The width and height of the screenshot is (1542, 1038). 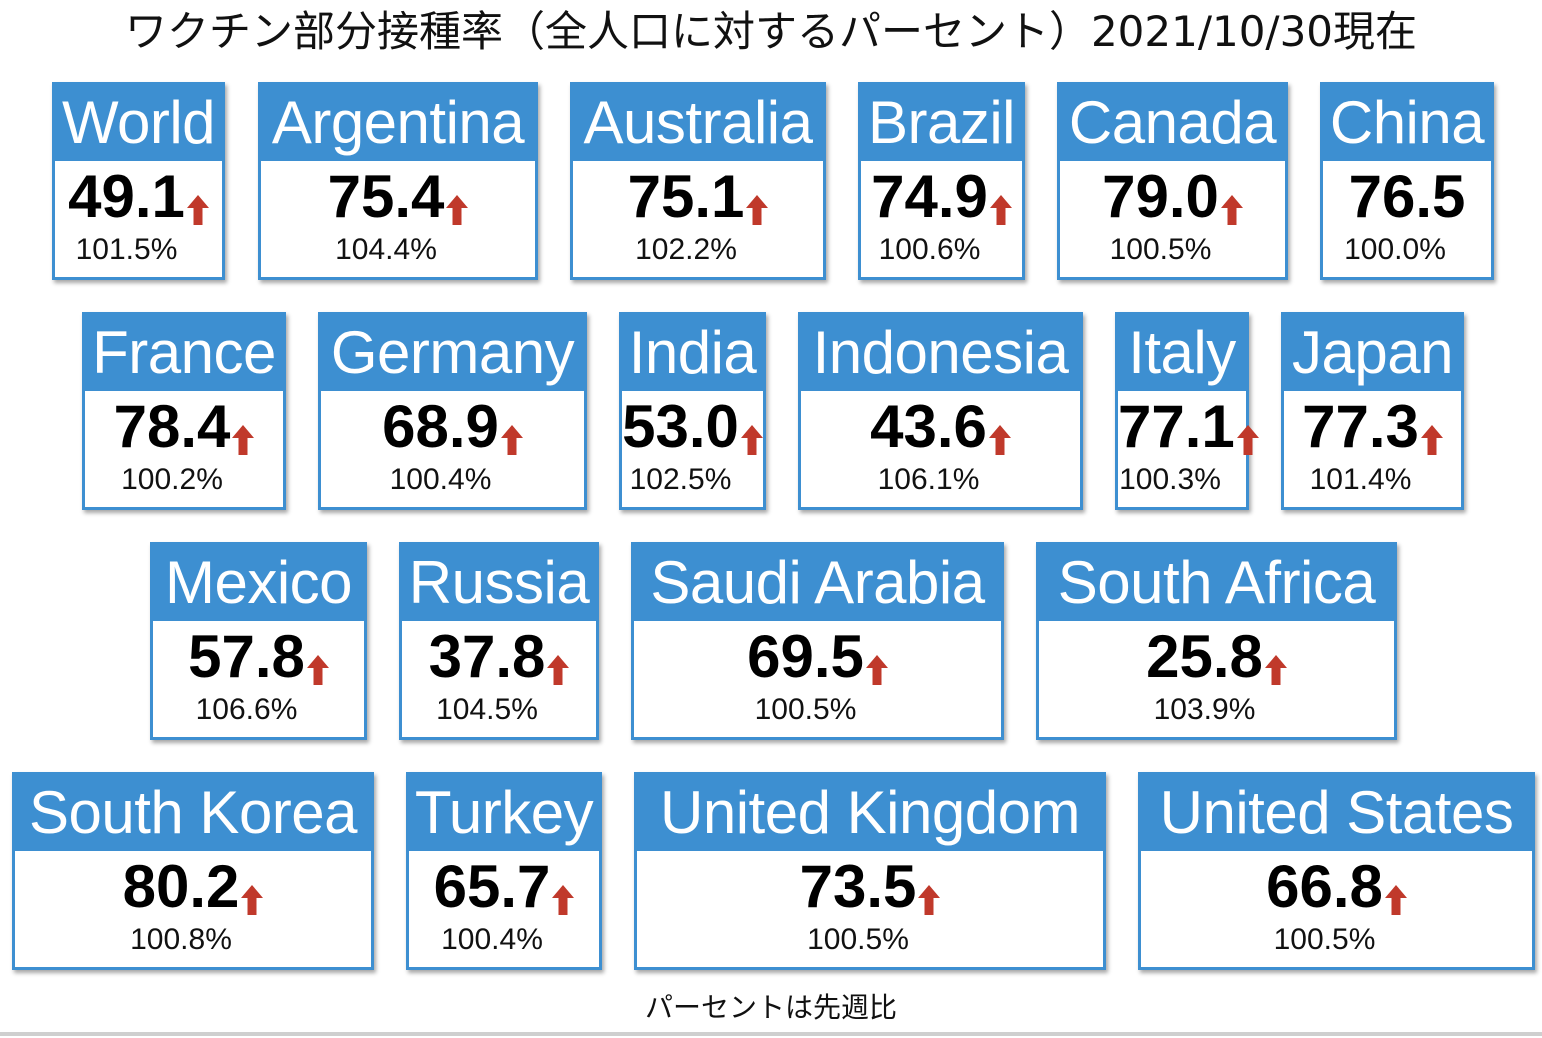 What do you see at coordinates (928, 479) in the screenshot?
I see `week-over-week-value: 106.1%` at bounding box center [928, 479].